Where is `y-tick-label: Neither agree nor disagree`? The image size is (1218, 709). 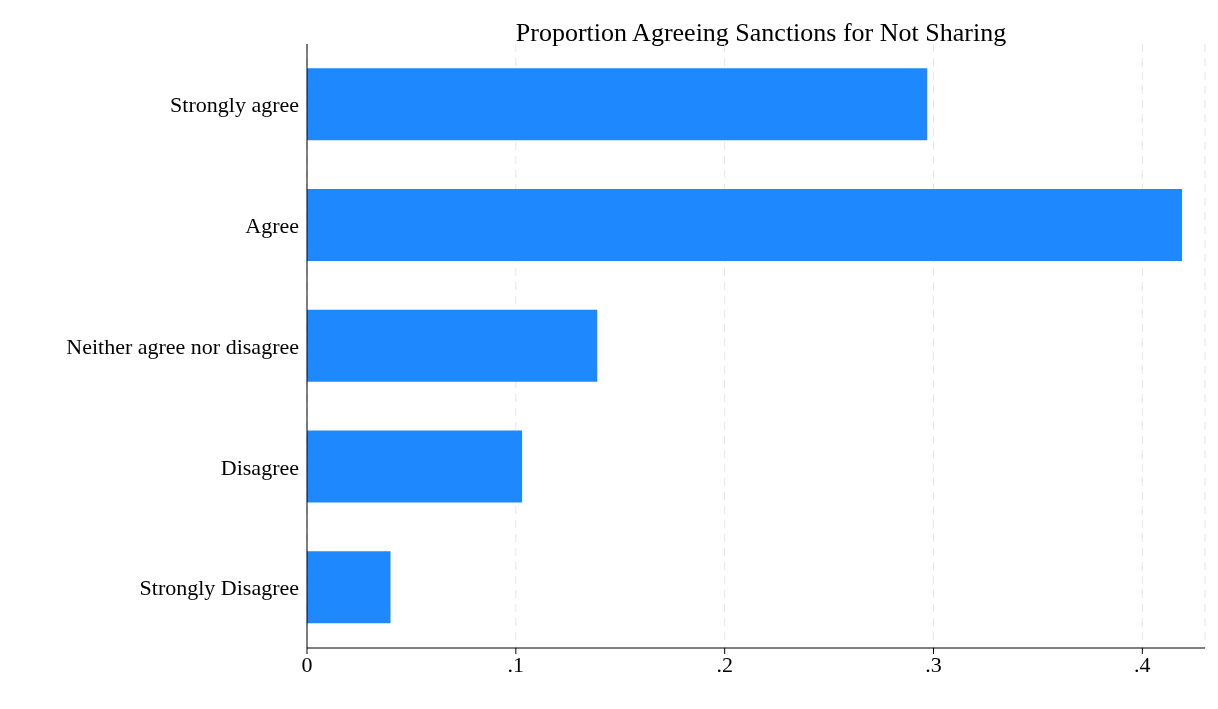
y-tick-label: Neither agree nor disagree is located at coordinates (182, 346).